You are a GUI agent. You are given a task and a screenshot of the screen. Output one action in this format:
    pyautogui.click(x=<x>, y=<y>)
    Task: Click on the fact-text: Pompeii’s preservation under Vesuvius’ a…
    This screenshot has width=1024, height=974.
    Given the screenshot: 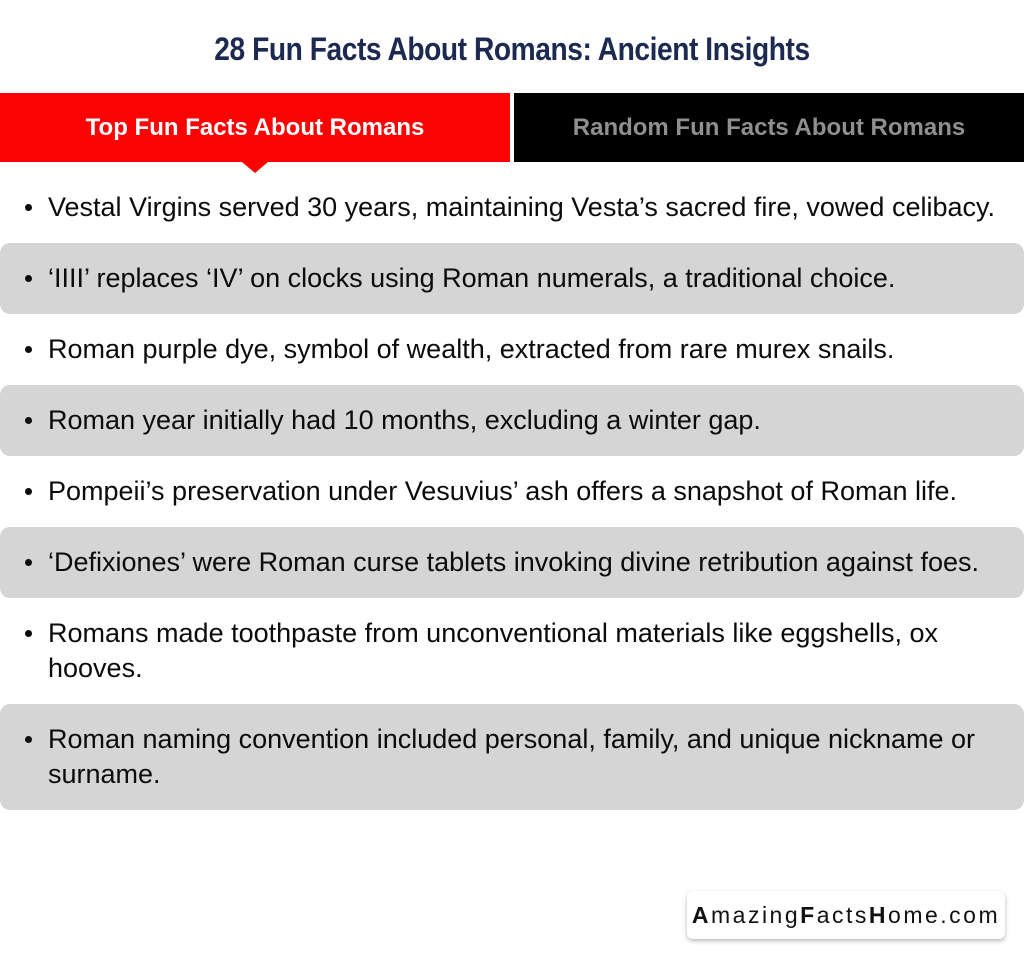 What is the action you would take?
    pyautogui.click(x=503, y=491)
    